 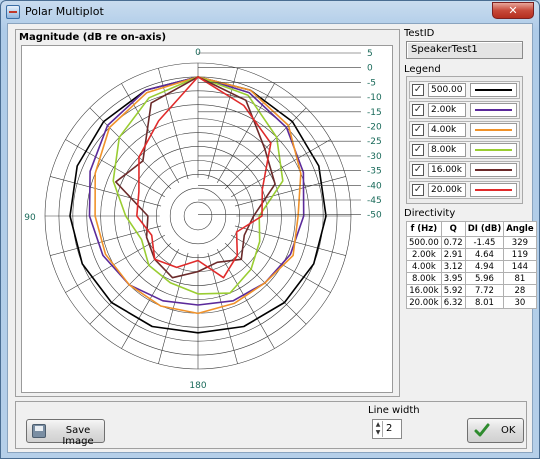 What do you see at coordinates (387, 429) in the screenshot?
I see `line-width-spinner: ▲ ▼ 2` at bounding box center [387, 429].